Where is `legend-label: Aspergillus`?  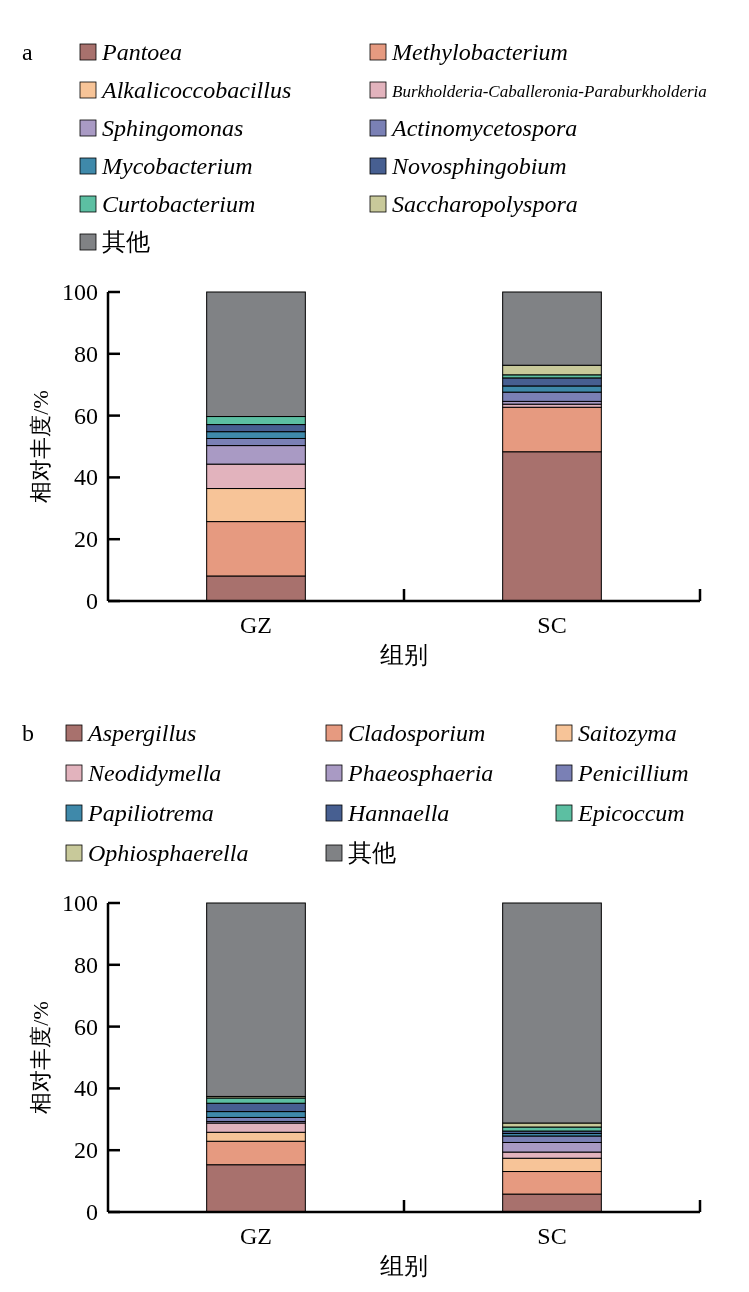 legend-label: Aspergillus is located at coordinates (141, 733).